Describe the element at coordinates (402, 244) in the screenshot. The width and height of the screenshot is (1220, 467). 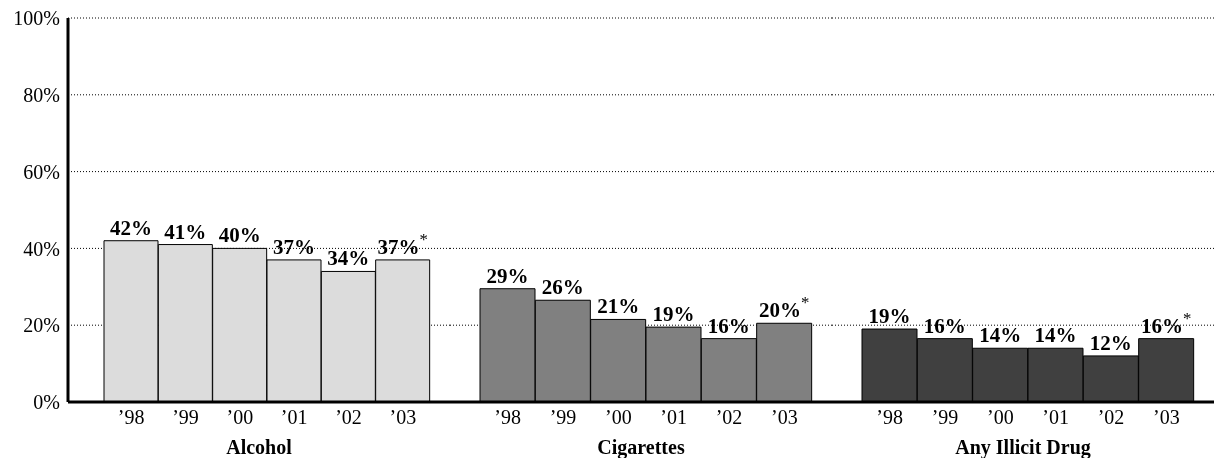
I see `data-label: 37%$^{*}$` at that location.